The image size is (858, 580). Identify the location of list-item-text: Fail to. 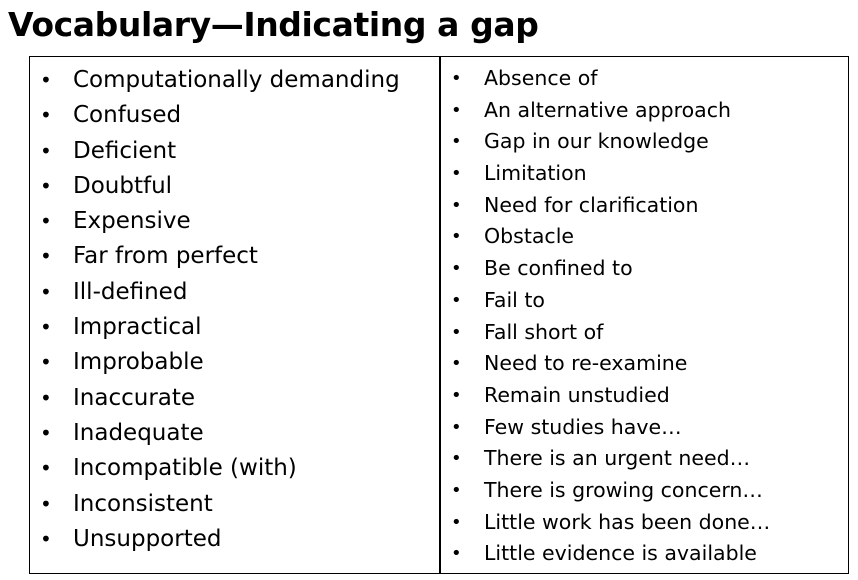
(514, 299).